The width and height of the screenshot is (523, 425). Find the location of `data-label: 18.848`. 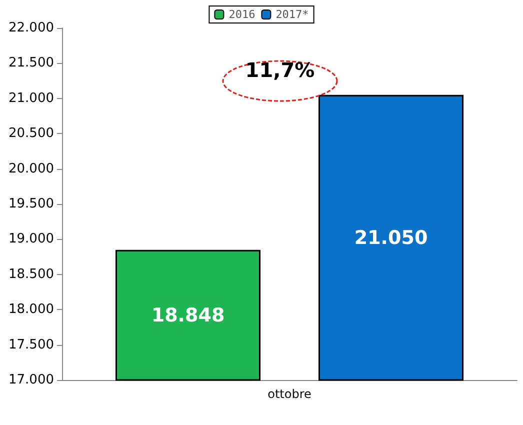

data-label: 18.848 is located at coordinates (188, 315).